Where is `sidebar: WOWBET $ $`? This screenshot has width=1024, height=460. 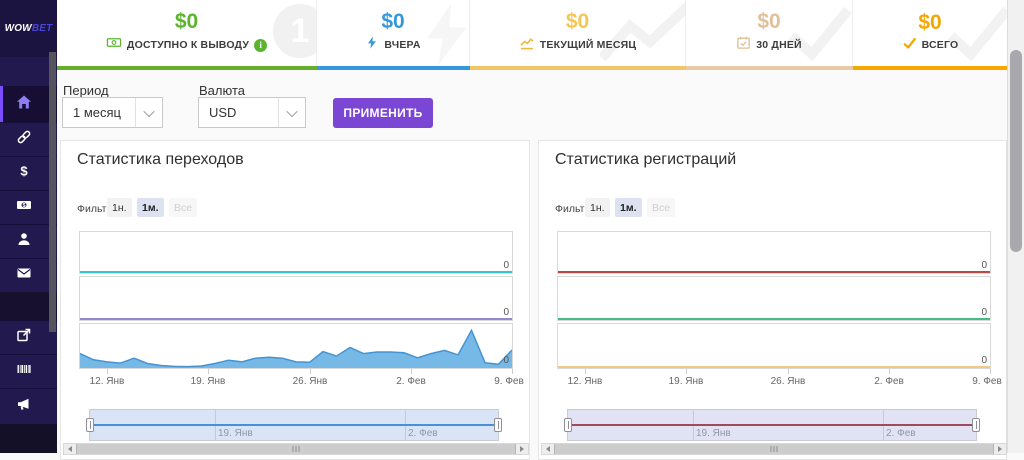
sidebar: WOWBET $ $ is located at coordinates (28, 226).